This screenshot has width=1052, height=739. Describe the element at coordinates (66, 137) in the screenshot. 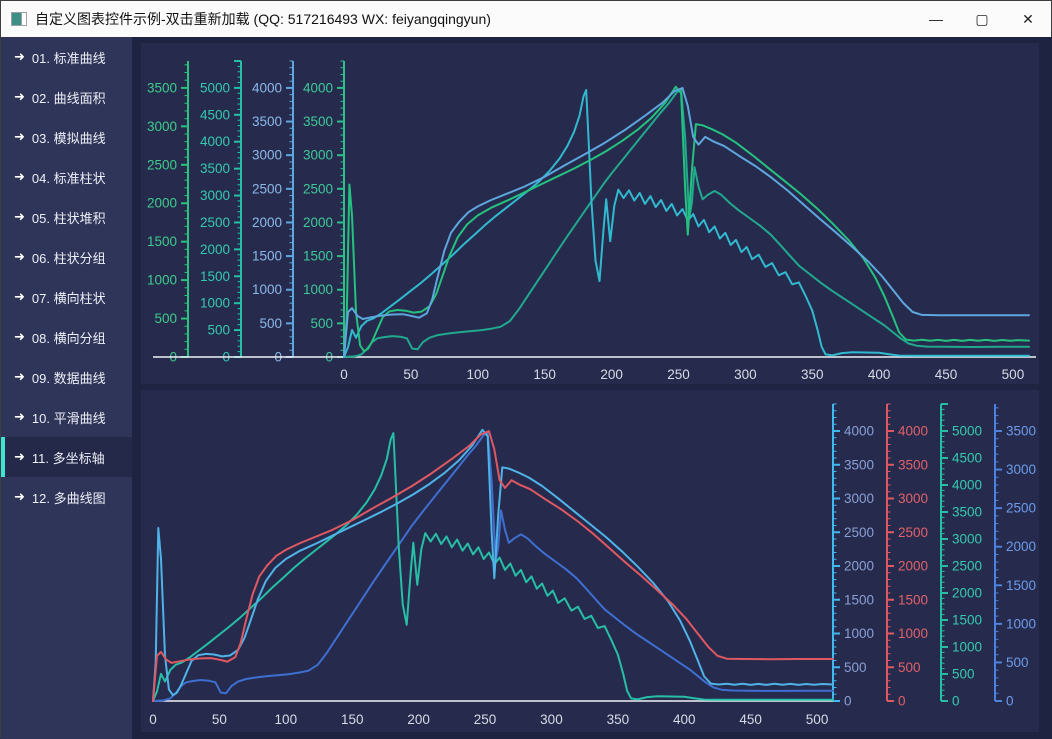

I see `sidebar-item-3: ➜ 03. 模拟曲线` at that location.